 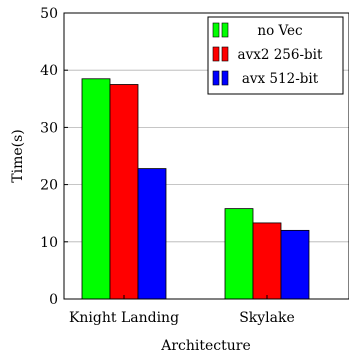 What do you see at coordinates (124, 192) in the screenshot?
I see `bar-avx2-256-bit-knight-landing` at bounding box center [124, 192].